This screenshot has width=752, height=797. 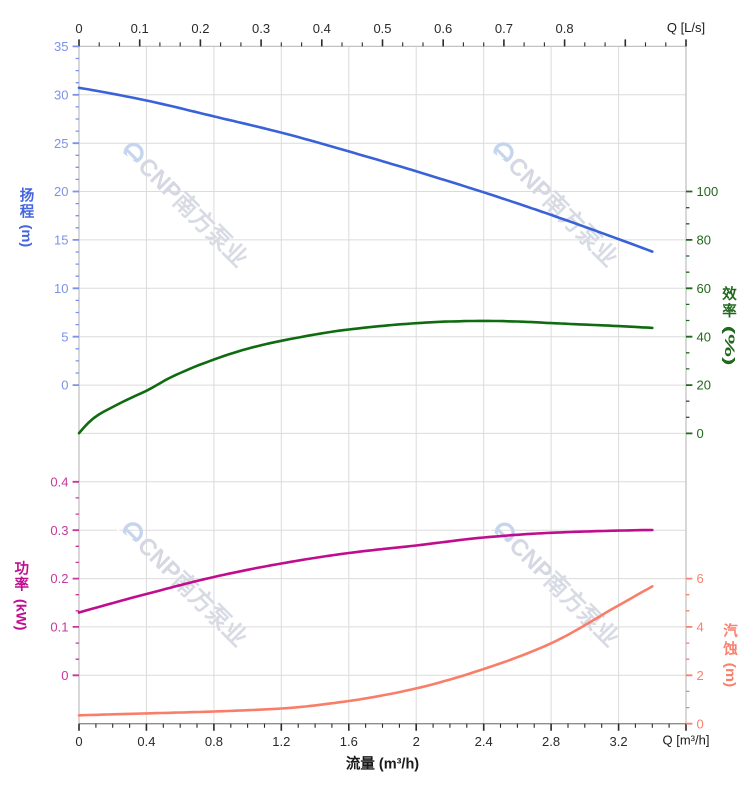 What do you see at coordinates (61, 46) in the screenshot?
I see `svg-text: 35` at bounding box center [61, 46].